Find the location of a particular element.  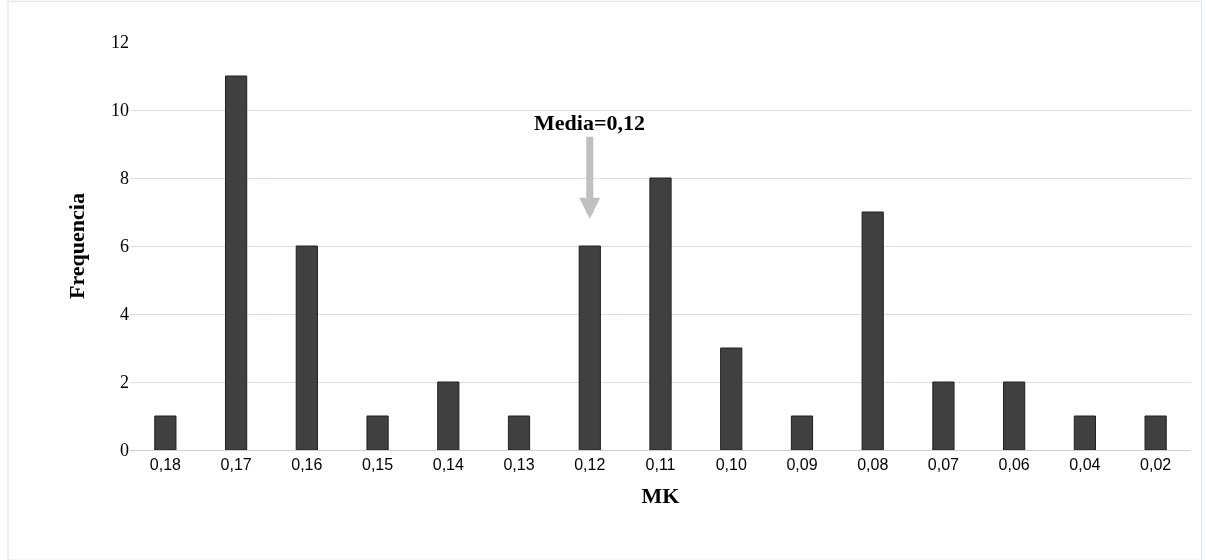

y-tick-label: 2 is located at coordinates (124, 382).